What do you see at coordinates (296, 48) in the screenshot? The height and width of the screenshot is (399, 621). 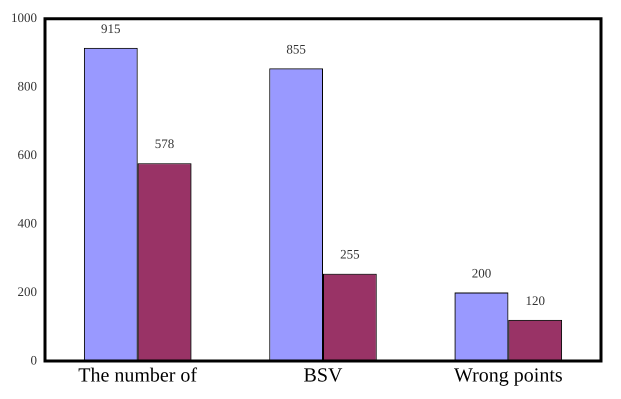 I see `data-label: 855` at bounding box center [296, 48].